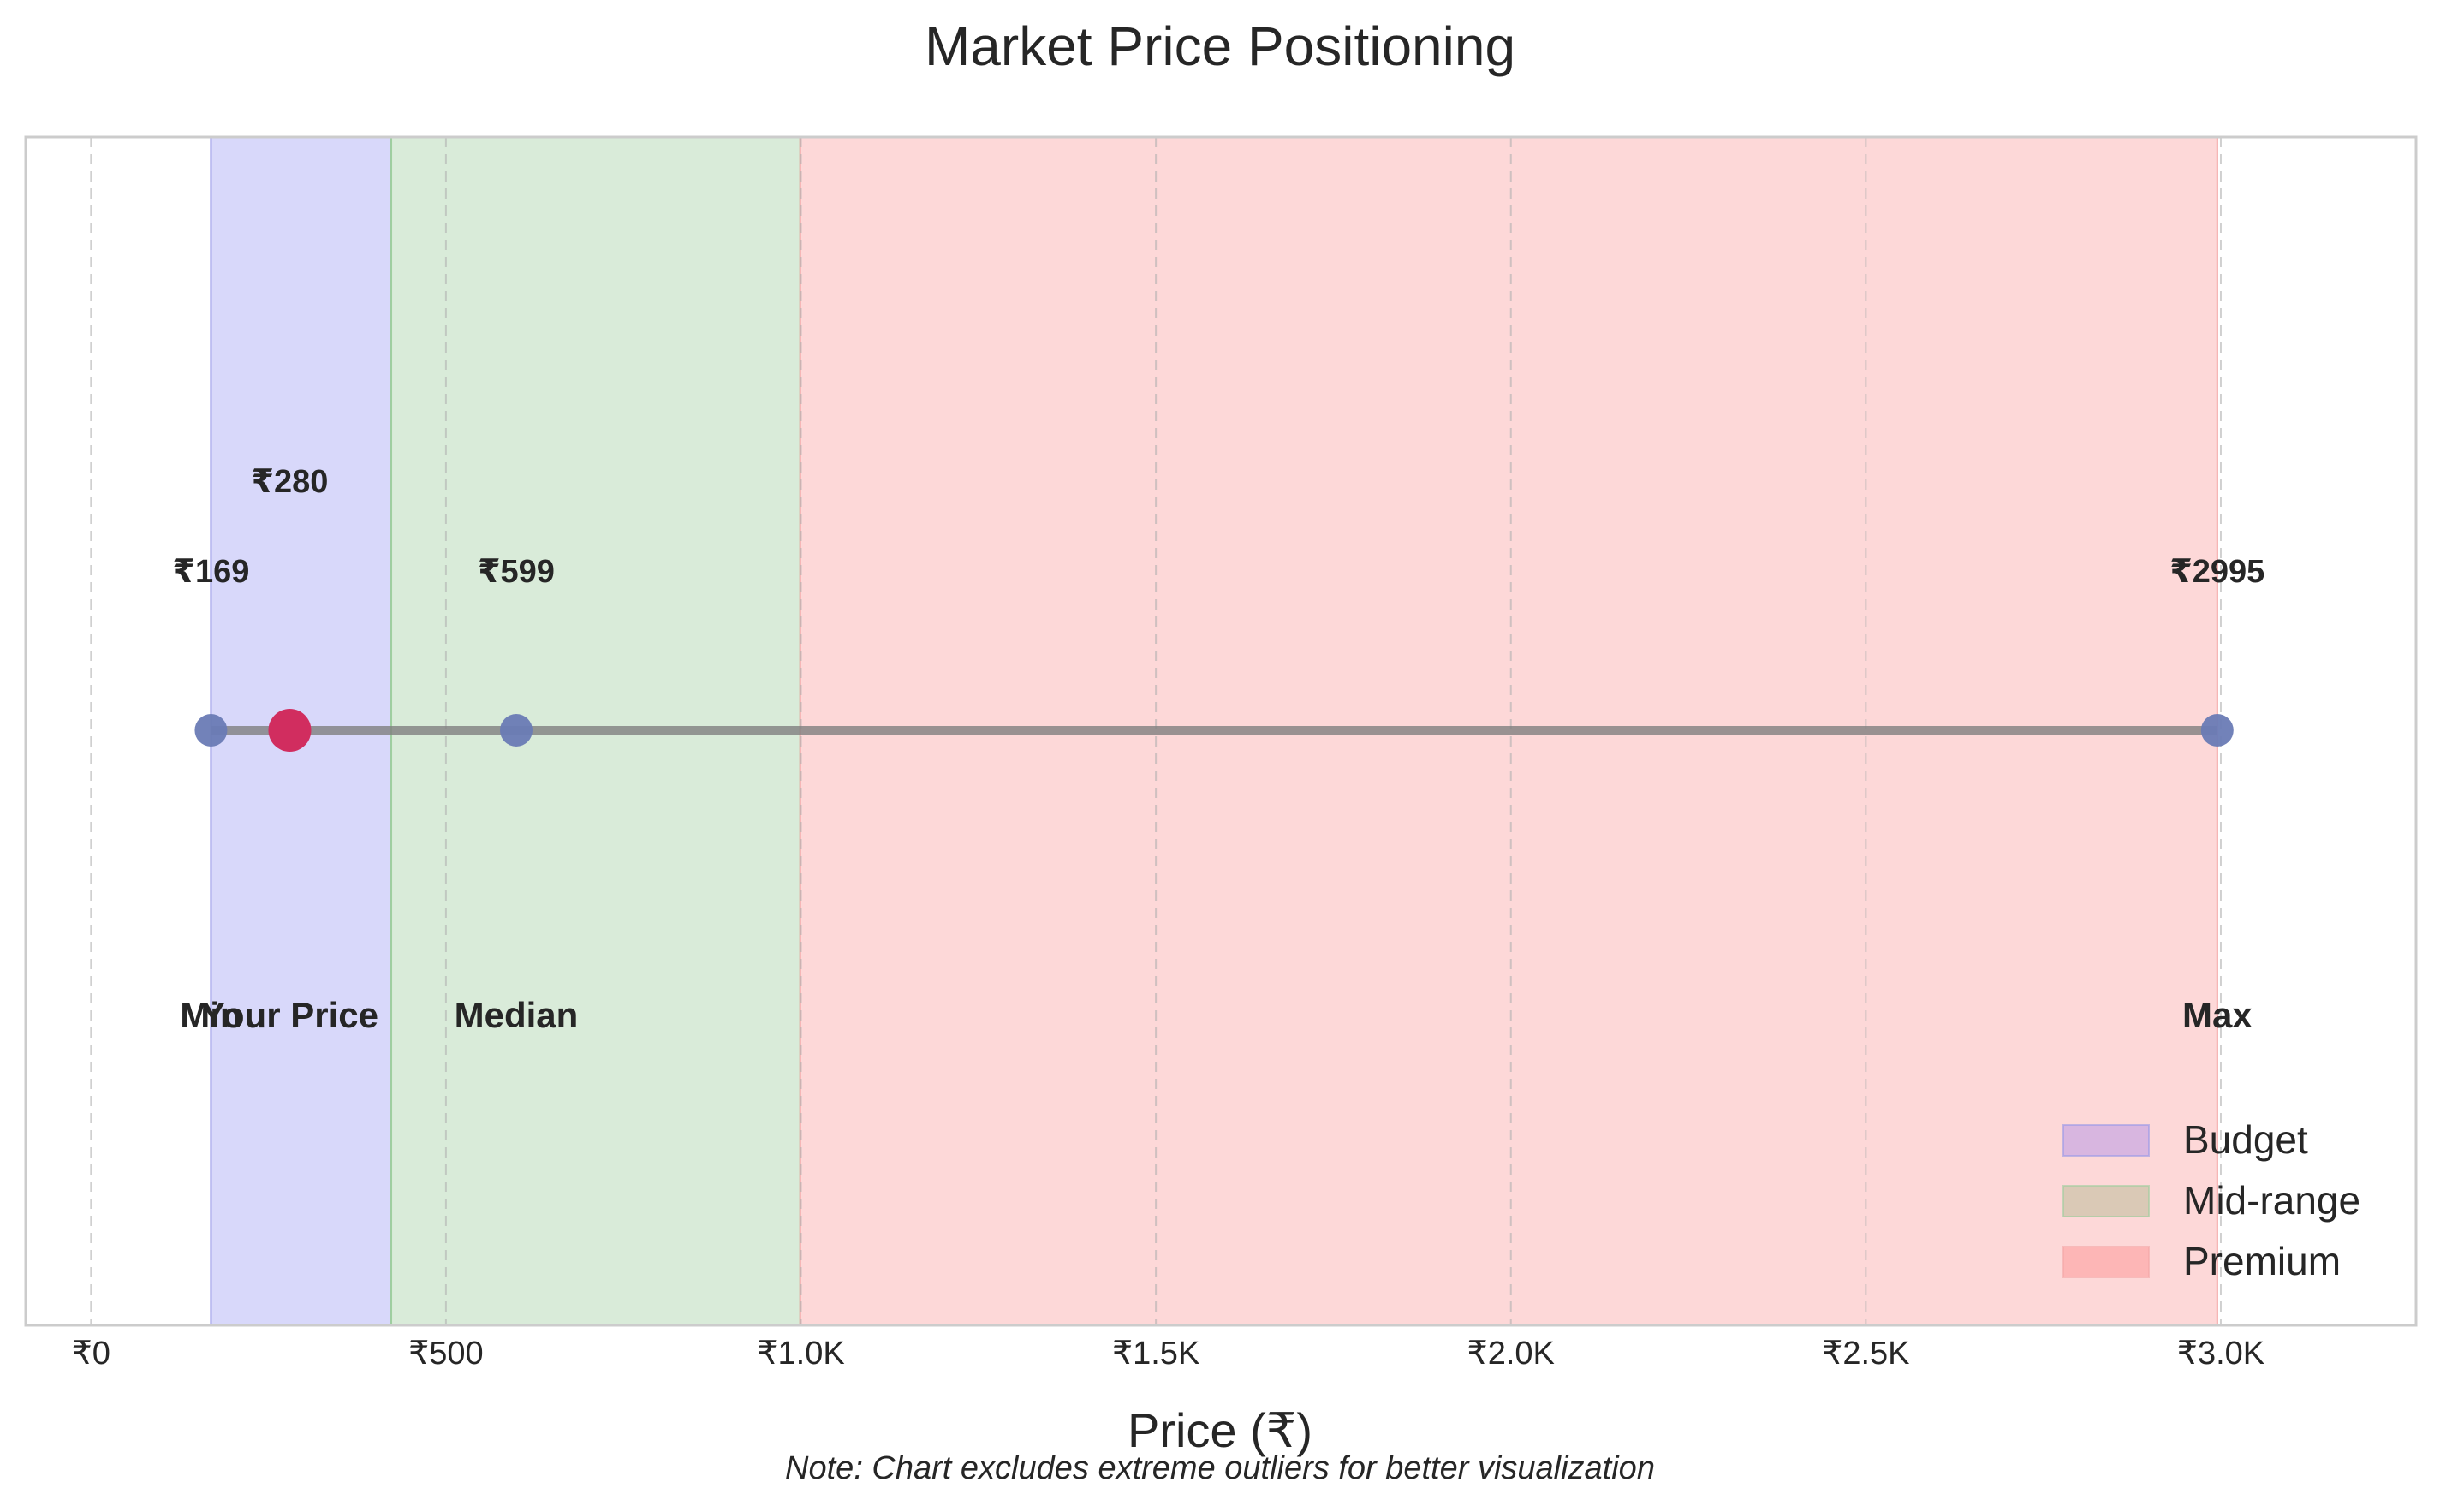  I want to click on legend-label: Mid-range, so click(2271, 1200).